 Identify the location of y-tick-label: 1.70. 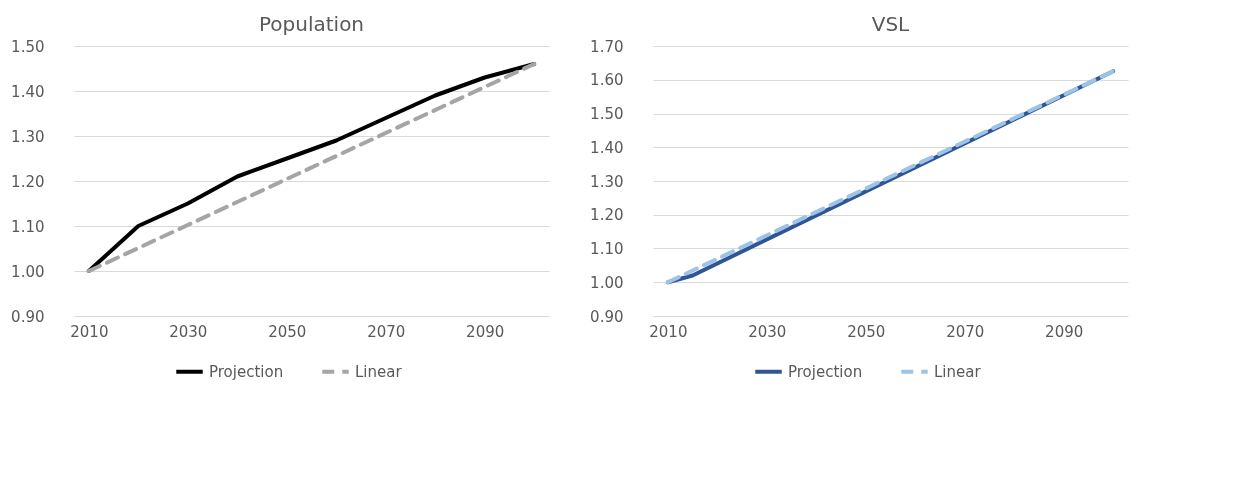
(607, 46).